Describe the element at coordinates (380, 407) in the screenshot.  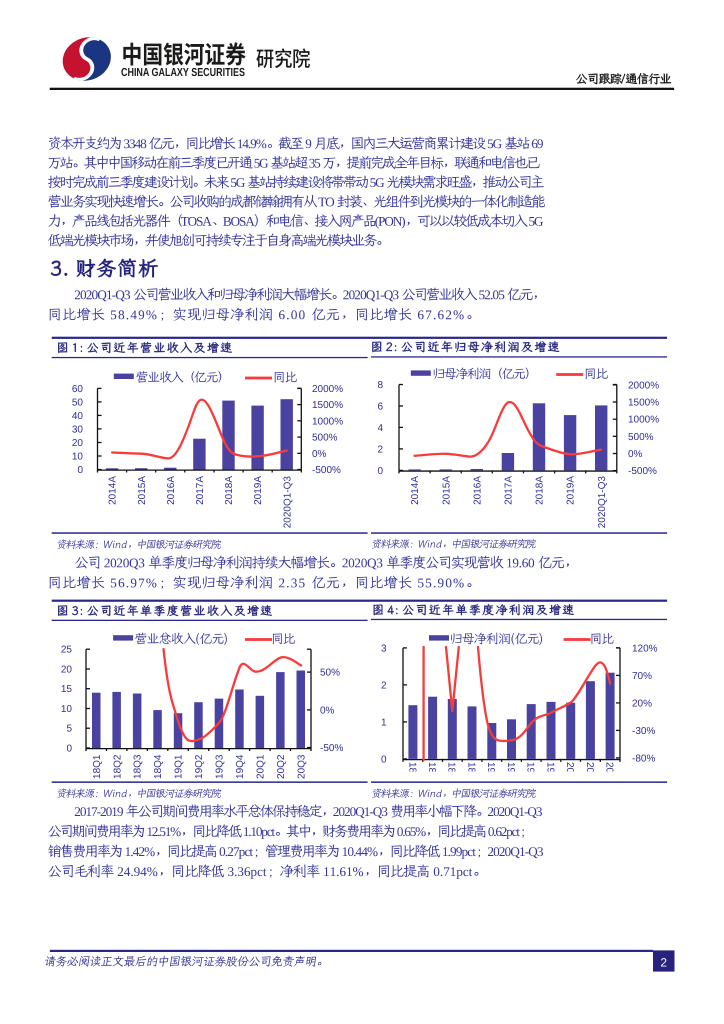
I see `svg-text: 6` at that location.